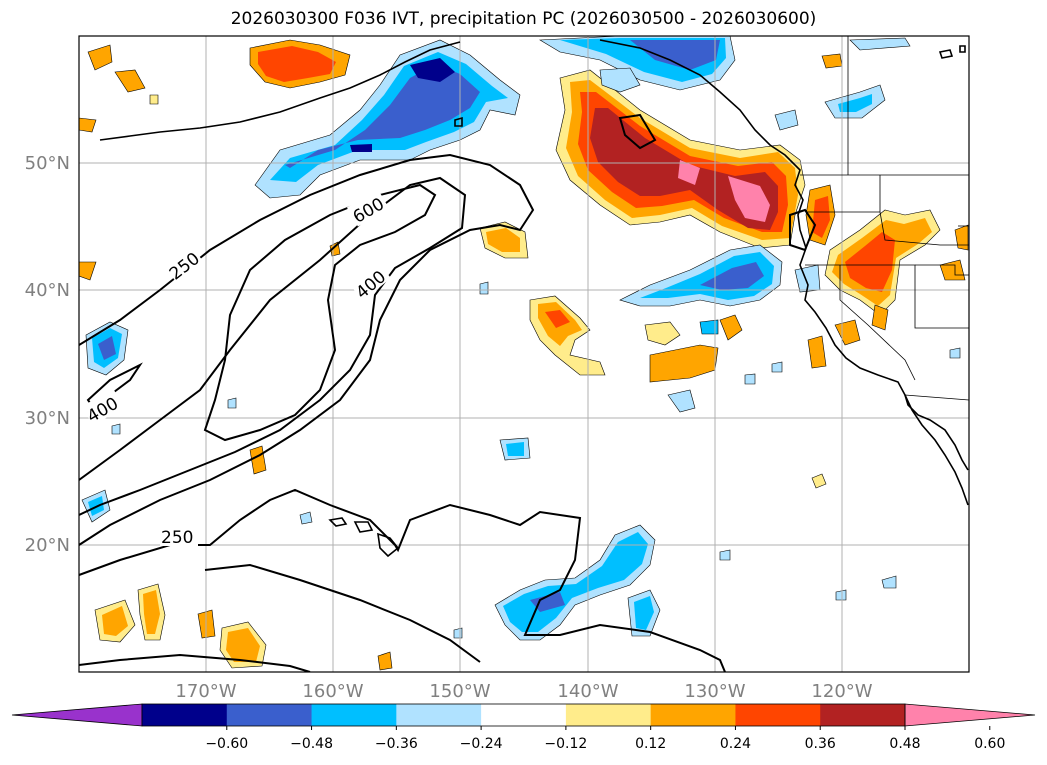  I want to click on lon-label-150w: 150°W, so click(459, 691).